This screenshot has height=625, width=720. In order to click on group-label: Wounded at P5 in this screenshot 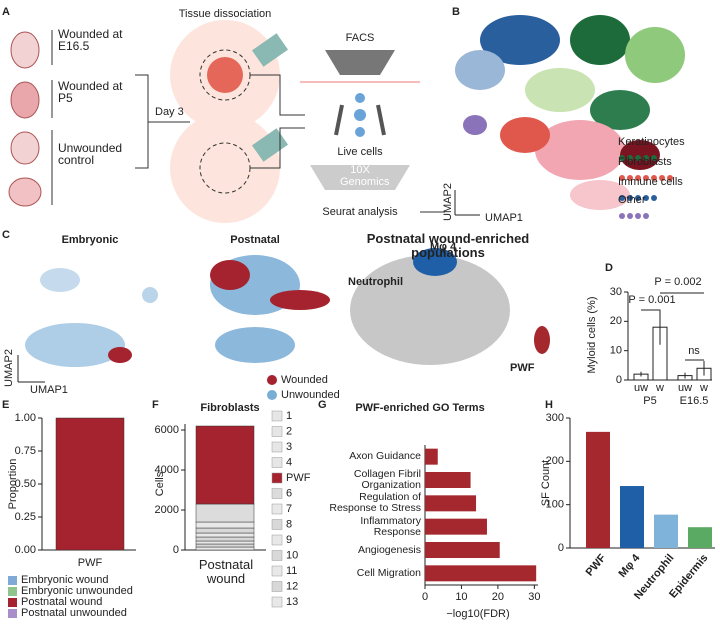, I will do `click(90, 92)`.